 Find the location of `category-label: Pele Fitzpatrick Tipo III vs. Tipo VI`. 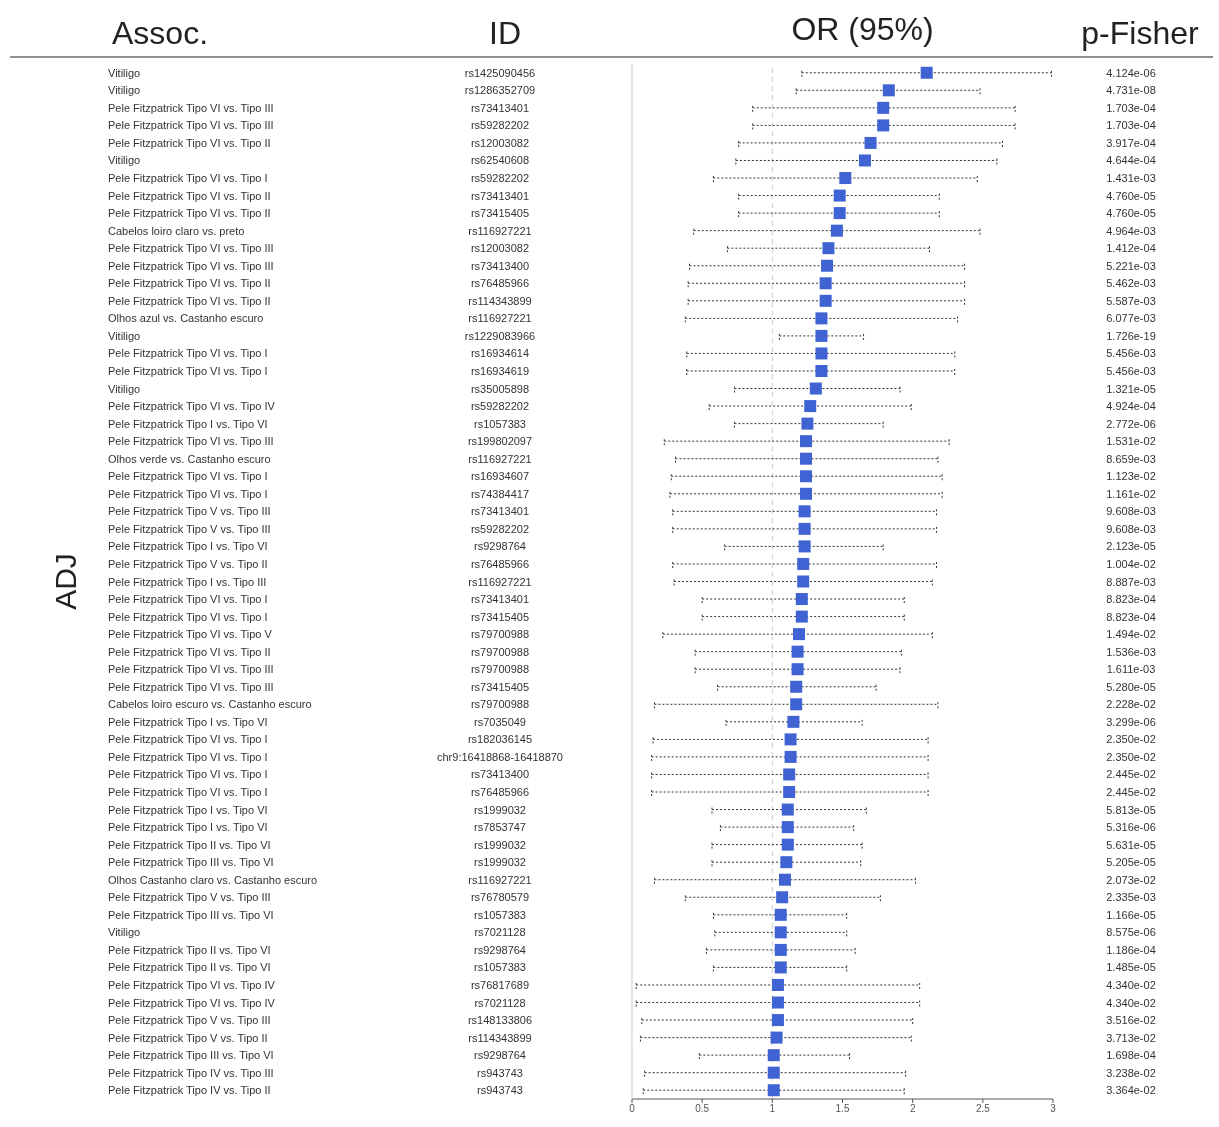

category-label: Pele Fitzpatrick Tipo III vs. Tipo VI is located at coordinates (191, 1055).